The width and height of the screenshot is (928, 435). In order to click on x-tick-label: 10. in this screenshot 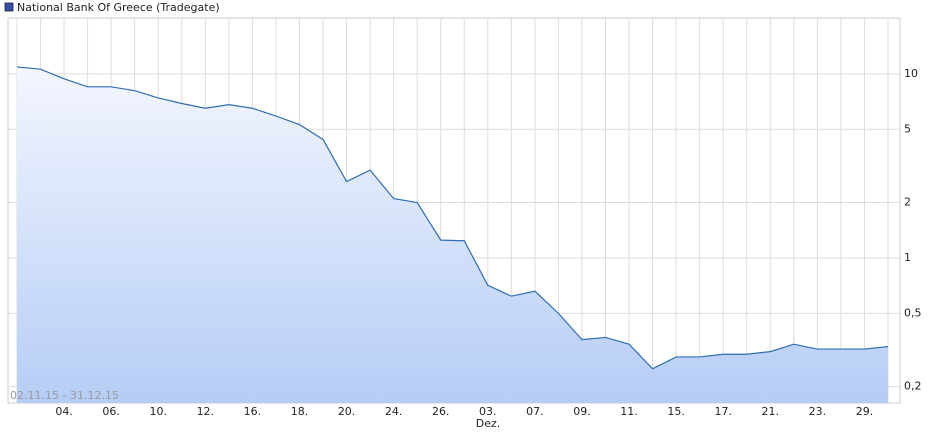, I will do `click(158, 411)`.